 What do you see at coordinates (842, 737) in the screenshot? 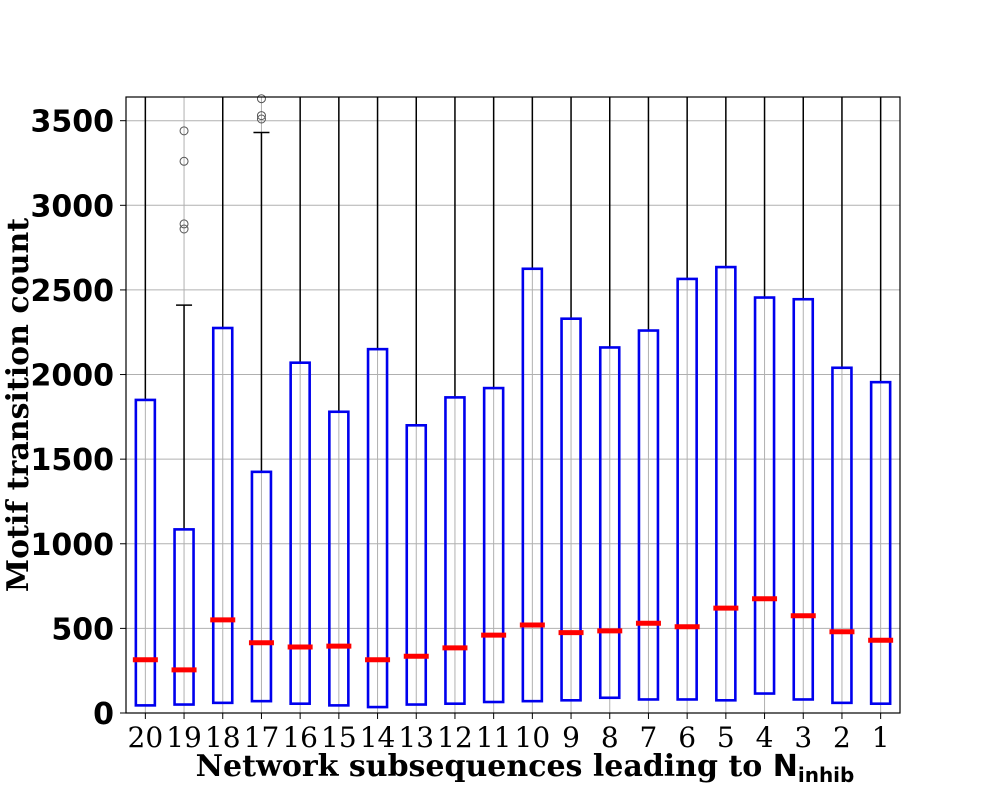
I see `x-tick-label: 2` at bounding box center [842, 737].